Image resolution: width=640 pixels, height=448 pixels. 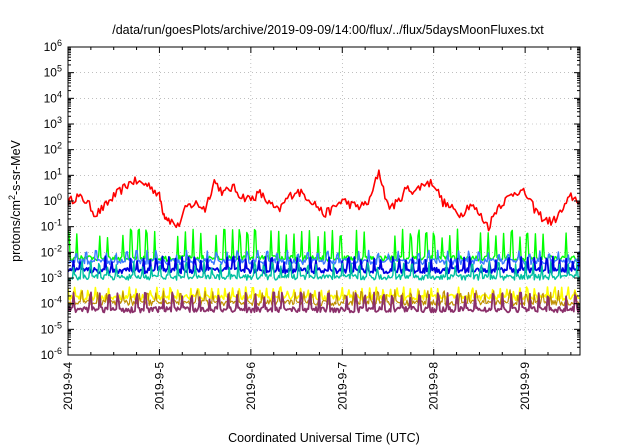 What do you see at coordinates (12, 197) in the screenshot?
I see `y-axis-label-sup: 2` at bounding box center [12, 197].